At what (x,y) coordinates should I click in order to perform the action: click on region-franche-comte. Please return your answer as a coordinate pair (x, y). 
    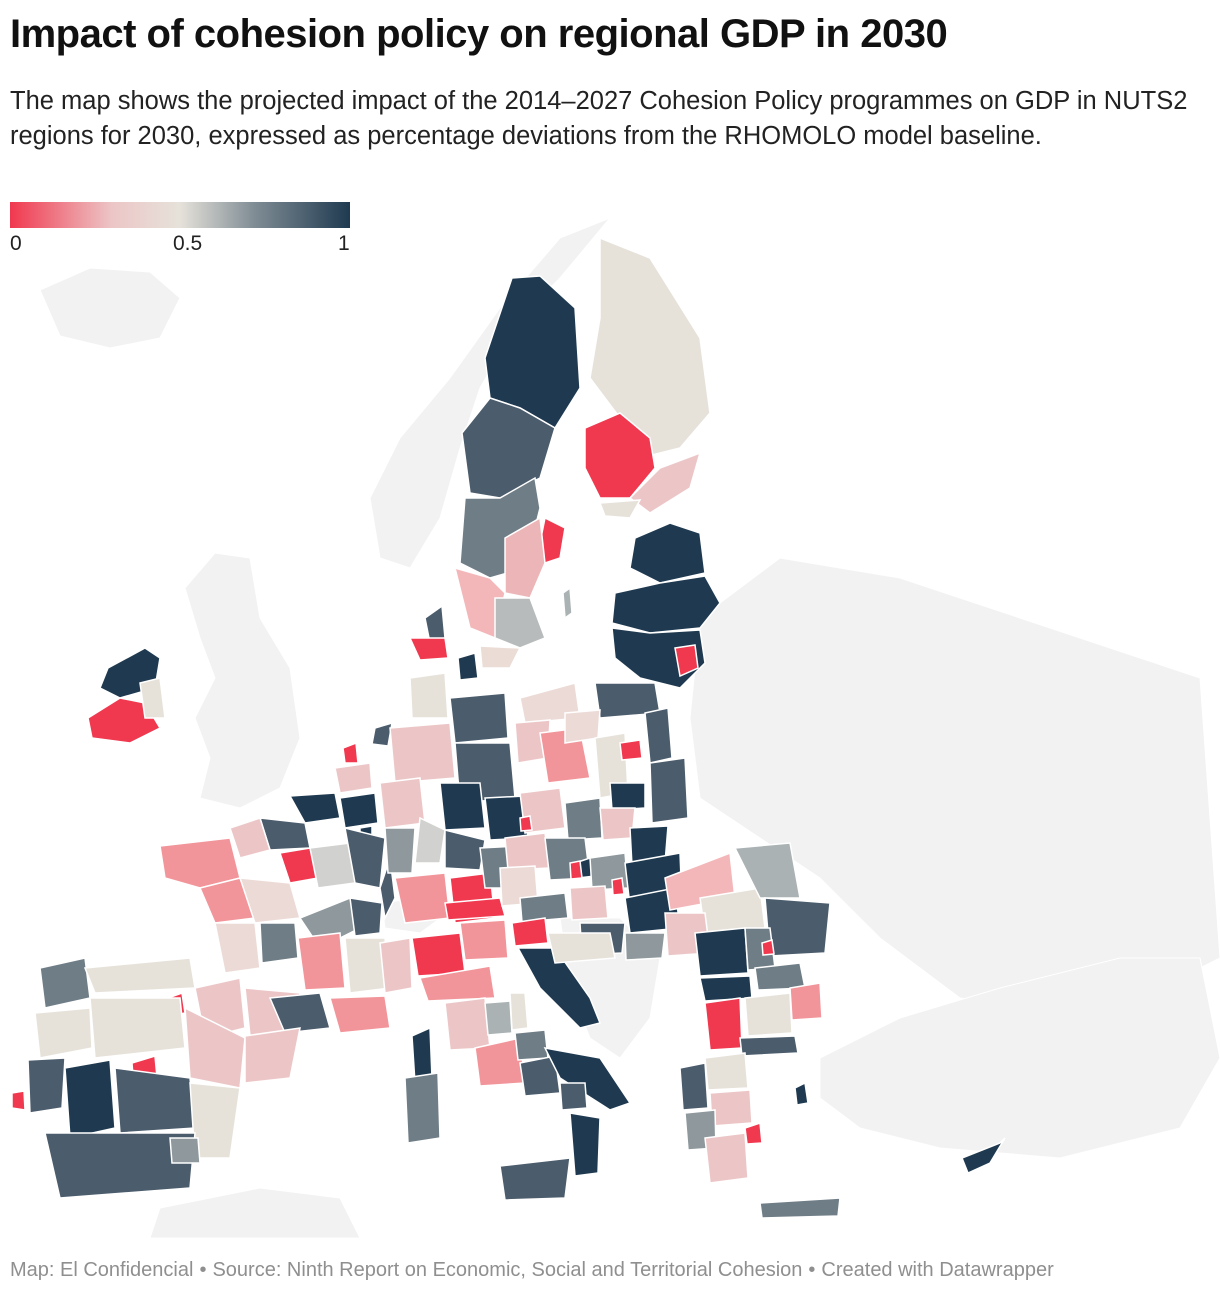
    Looking at the image, I should click on (366, 917).